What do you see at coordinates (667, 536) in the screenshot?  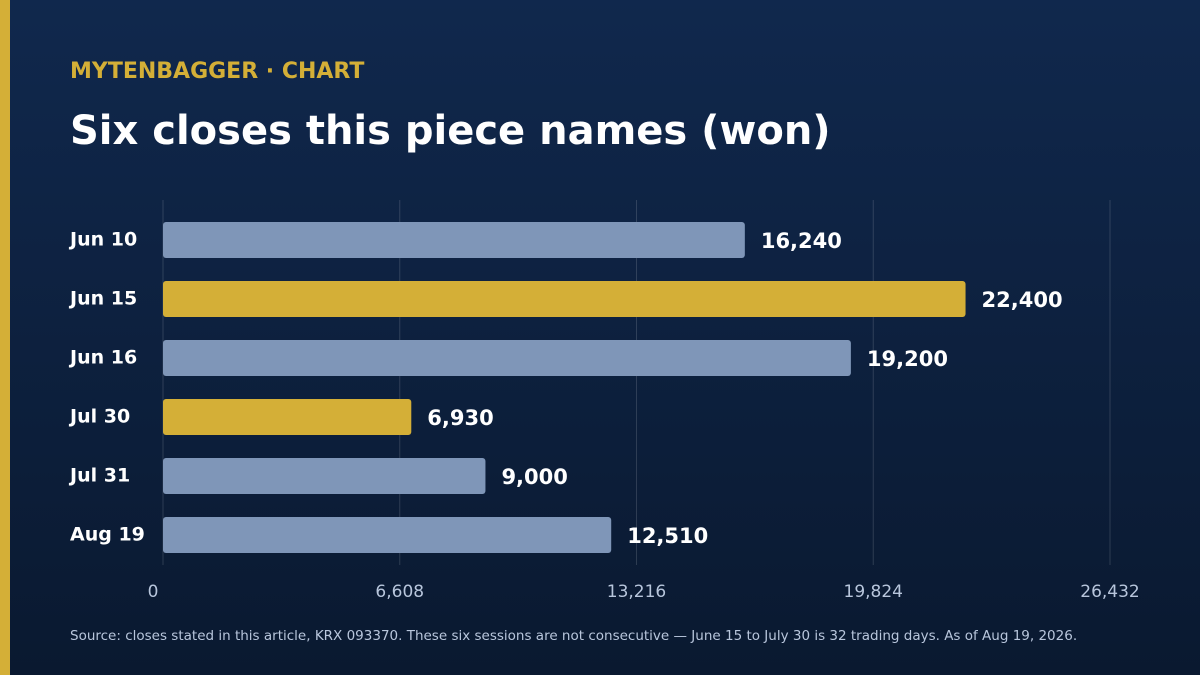 I see `value-label: 12,510` at bounding box center [667, 536].